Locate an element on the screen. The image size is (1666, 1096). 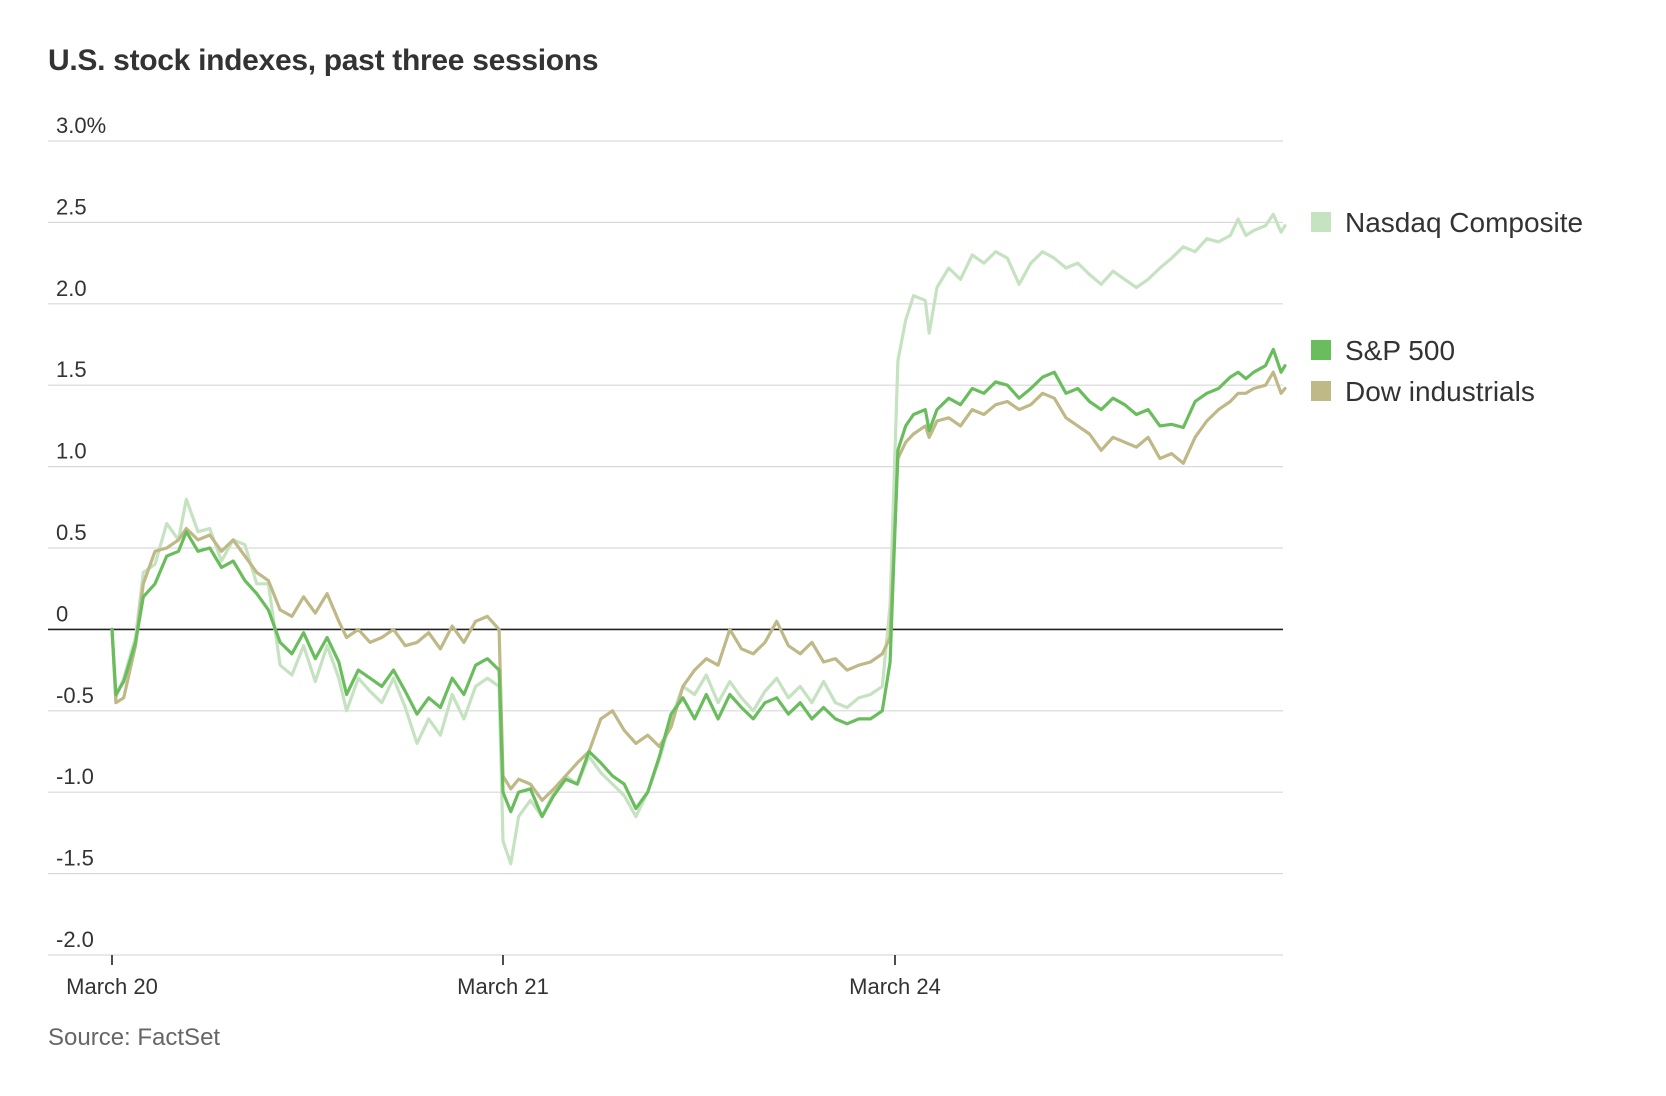
x-axis: March 20 March 21 March 24 is located at coordinates (503, 977).